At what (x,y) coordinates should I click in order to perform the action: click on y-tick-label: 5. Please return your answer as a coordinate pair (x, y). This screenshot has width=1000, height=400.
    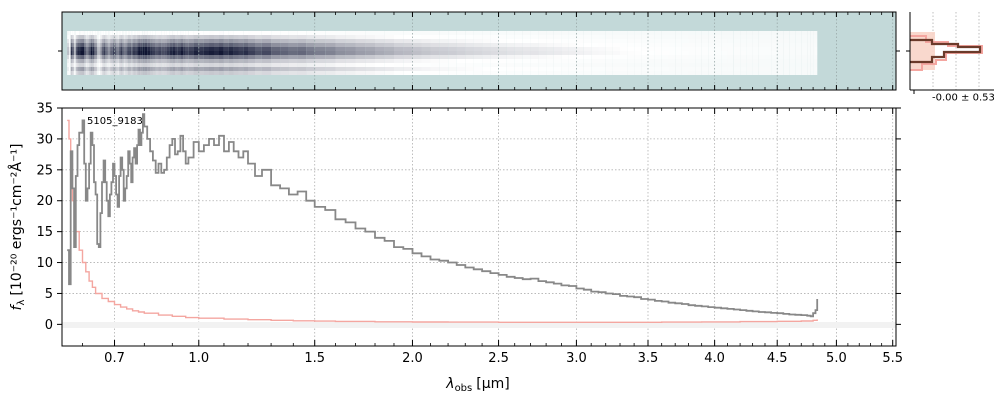
    Looking at the image, I should click on (49, 294).